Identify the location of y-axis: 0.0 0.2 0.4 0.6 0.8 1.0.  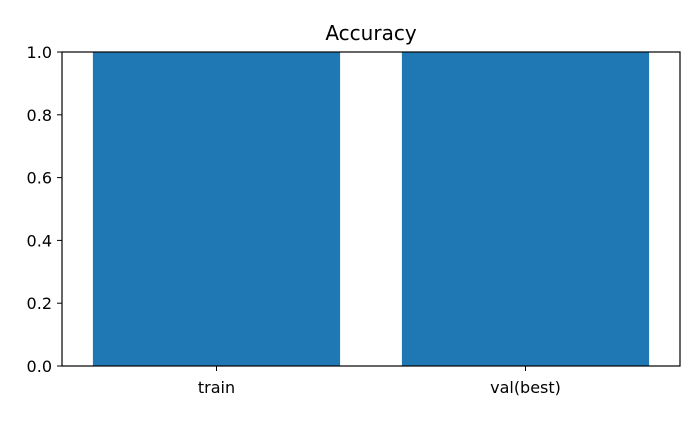
(44, 209).